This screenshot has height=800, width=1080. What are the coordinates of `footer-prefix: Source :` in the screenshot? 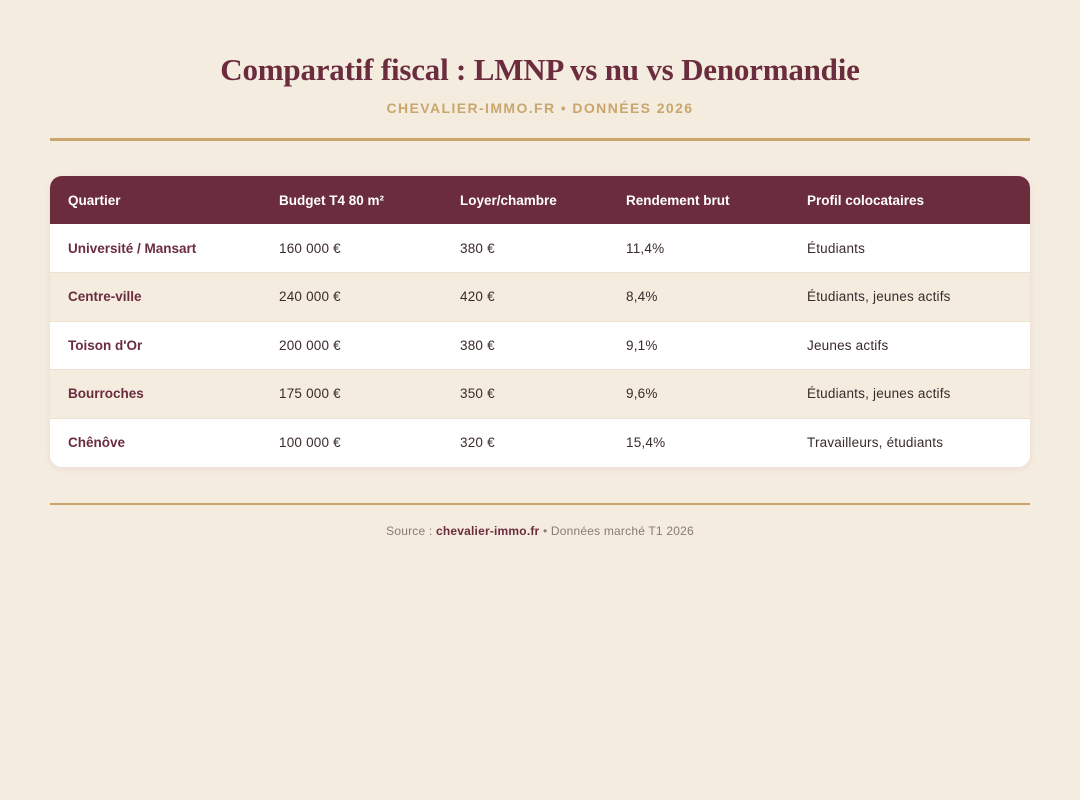 It's located at (411, 530).